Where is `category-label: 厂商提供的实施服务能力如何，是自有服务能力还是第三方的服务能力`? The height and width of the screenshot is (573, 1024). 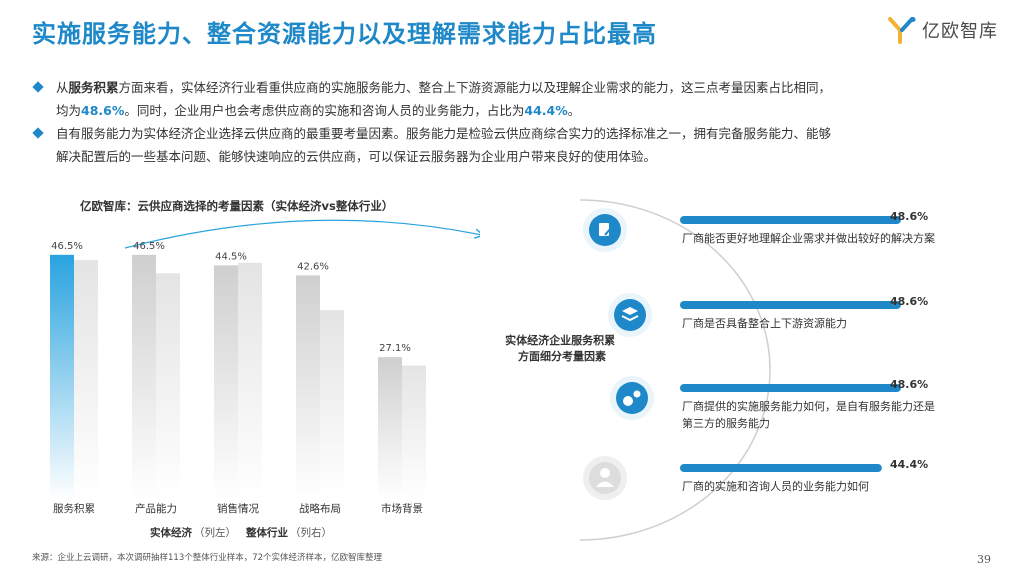
category-label: 厂商提供的实施服务能力如何，是自有服务能力还是第三方的服务能力 is located at coordinates (808, 414).